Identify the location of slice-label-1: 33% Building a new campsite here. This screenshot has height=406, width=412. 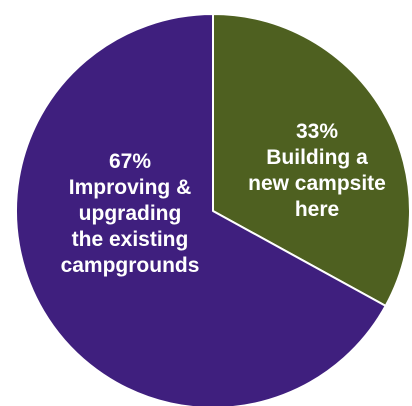
(317, 170).